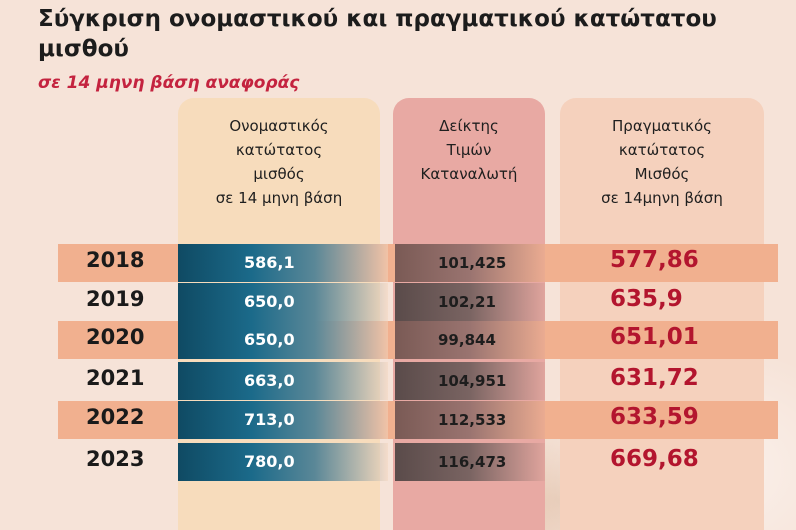  Describe the element at coordinates (646, 299) in the screenshot. I see `real-wage-value: 635,9` at that location.